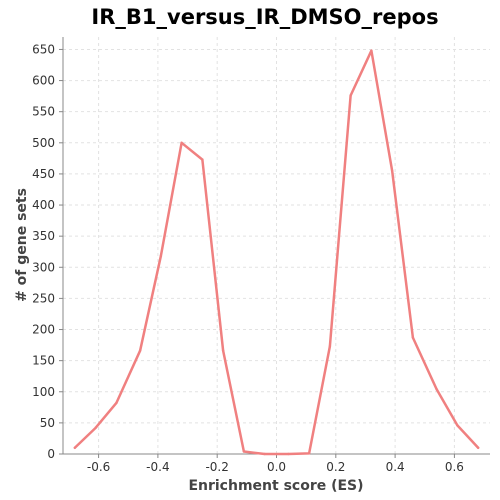  Describe the element at coordinates (454, 467) in the screenshot. I see `x-tick-label: 0.6` at that location.